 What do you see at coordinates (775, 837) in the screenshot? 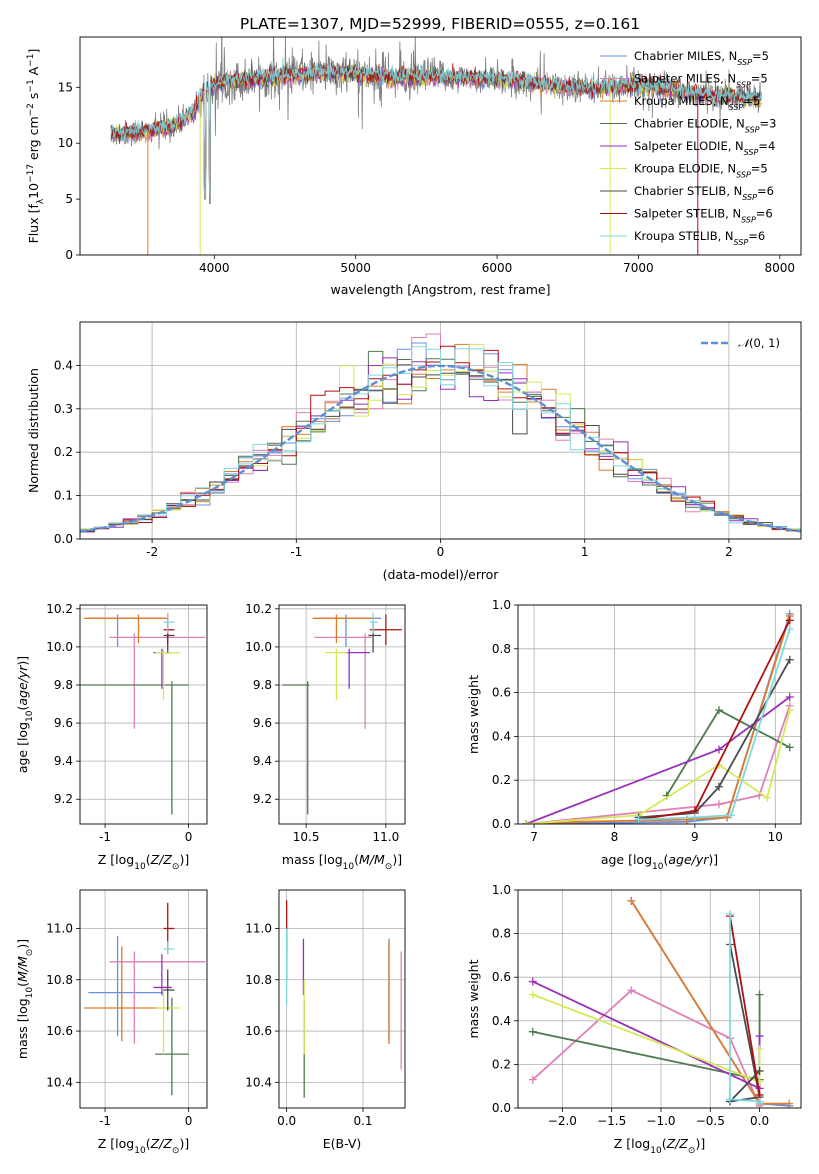
I see `x-tick-label: 10` at bounding box center [775, 837].